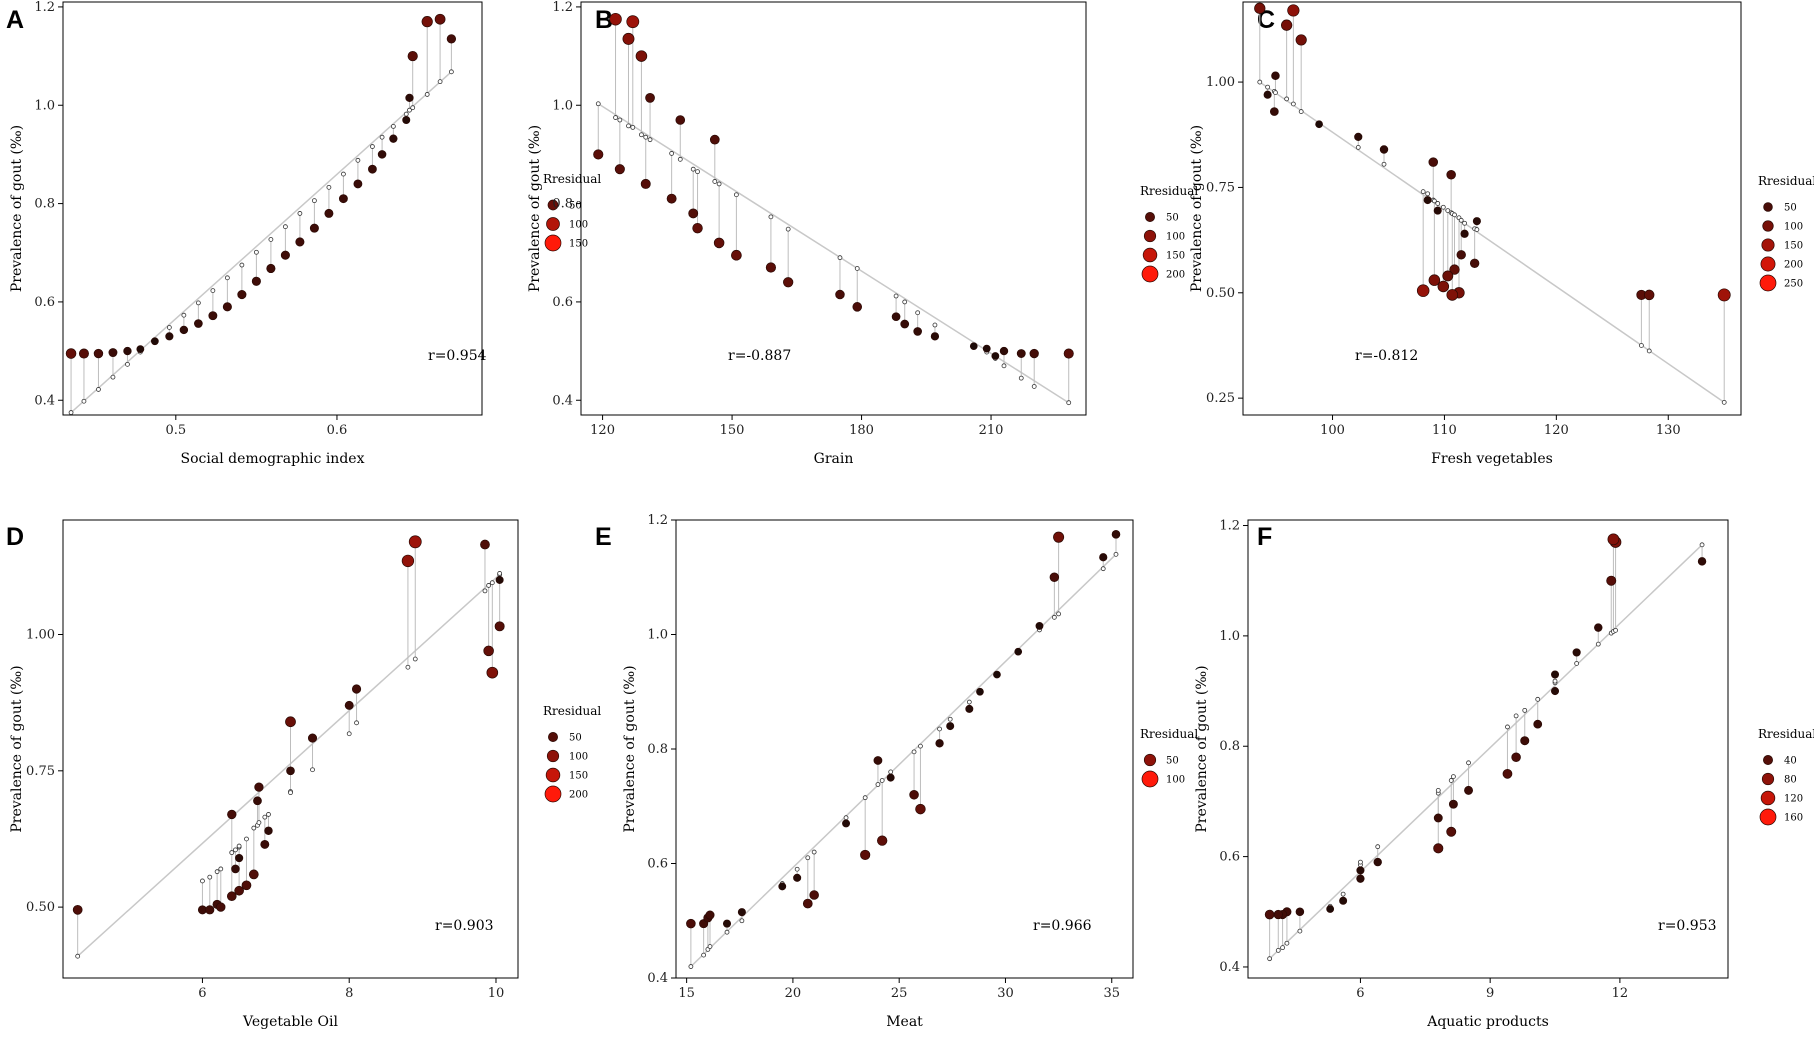 Image resolution: width=1814 pixels, height=1039 pixels. I want to click on x-tick-label: 35, so click(1111, 993).